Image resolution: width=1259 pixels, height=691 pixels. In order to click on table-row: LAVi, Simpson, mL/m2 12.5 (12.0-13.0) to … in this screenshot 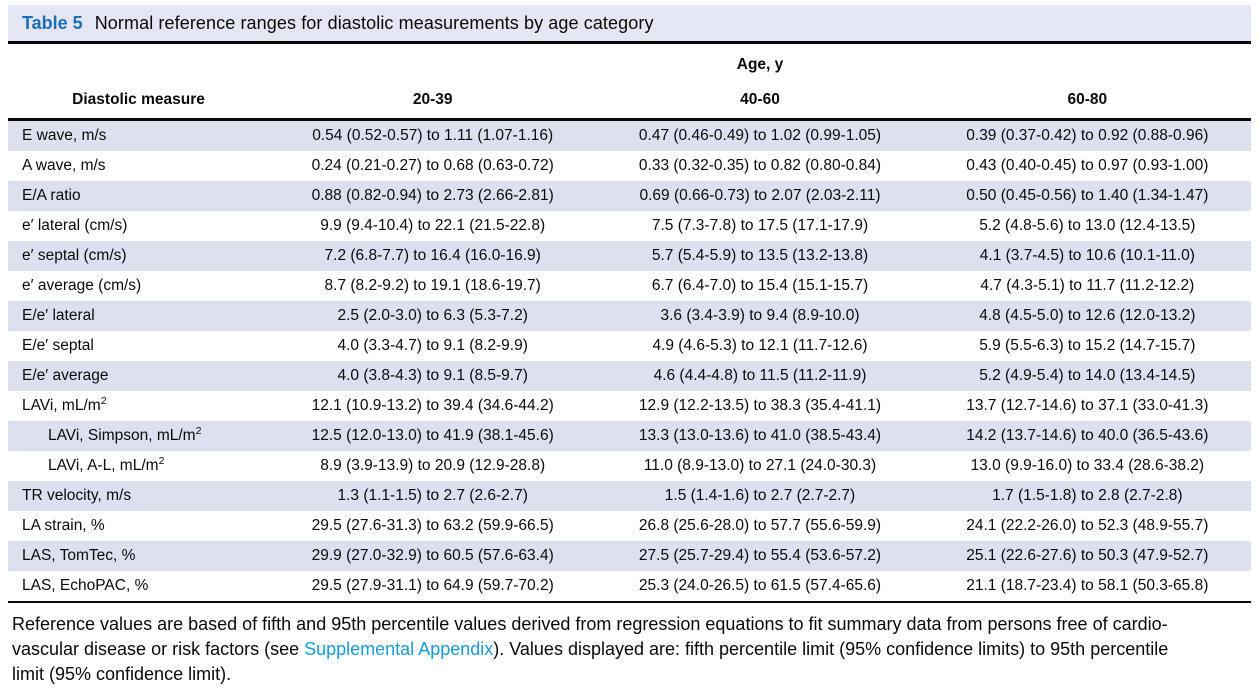, I will do `click(629, 436)`.